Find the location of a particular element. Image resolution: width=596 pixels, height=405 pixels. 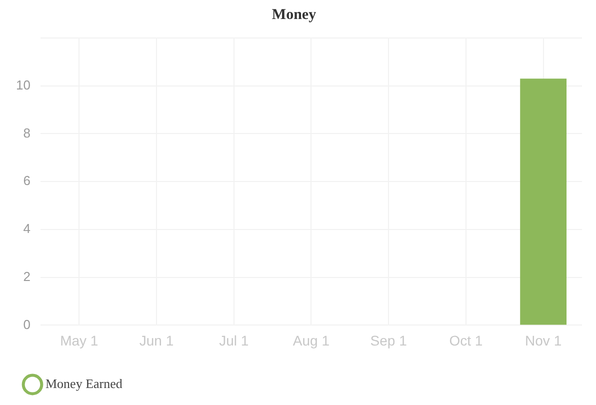

y-tick-label: 8 is located at coordinates (26, 132).